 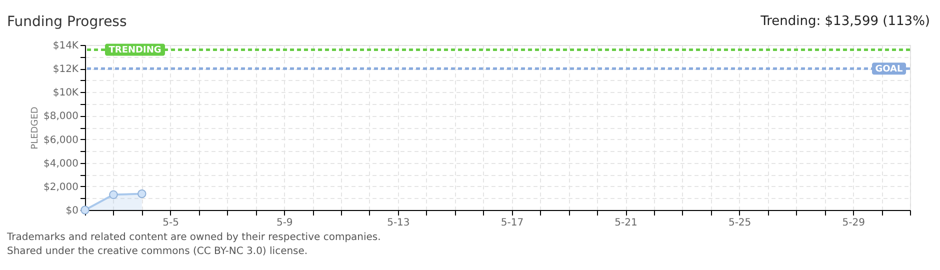 What do you see at coordinates (171, 223) in the screenshot?
I see `x-tick-label: 5-5` at bounding box center [171, 223].